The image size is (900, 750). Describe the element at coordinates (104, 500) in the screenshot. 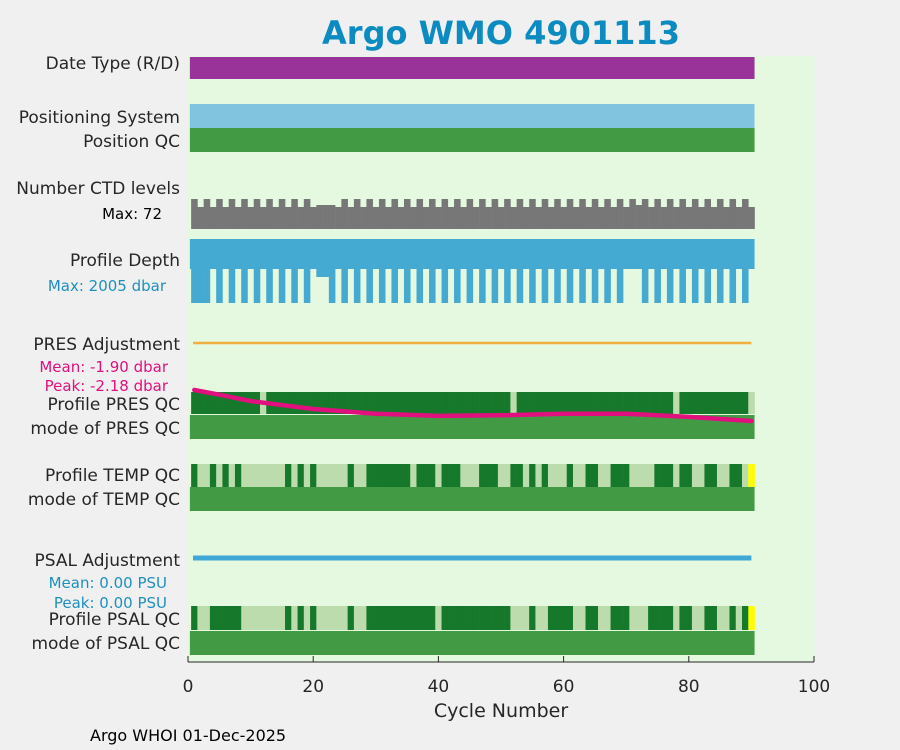

I see `label-mode-temp-qc: mode of TEMP QC` at that location.